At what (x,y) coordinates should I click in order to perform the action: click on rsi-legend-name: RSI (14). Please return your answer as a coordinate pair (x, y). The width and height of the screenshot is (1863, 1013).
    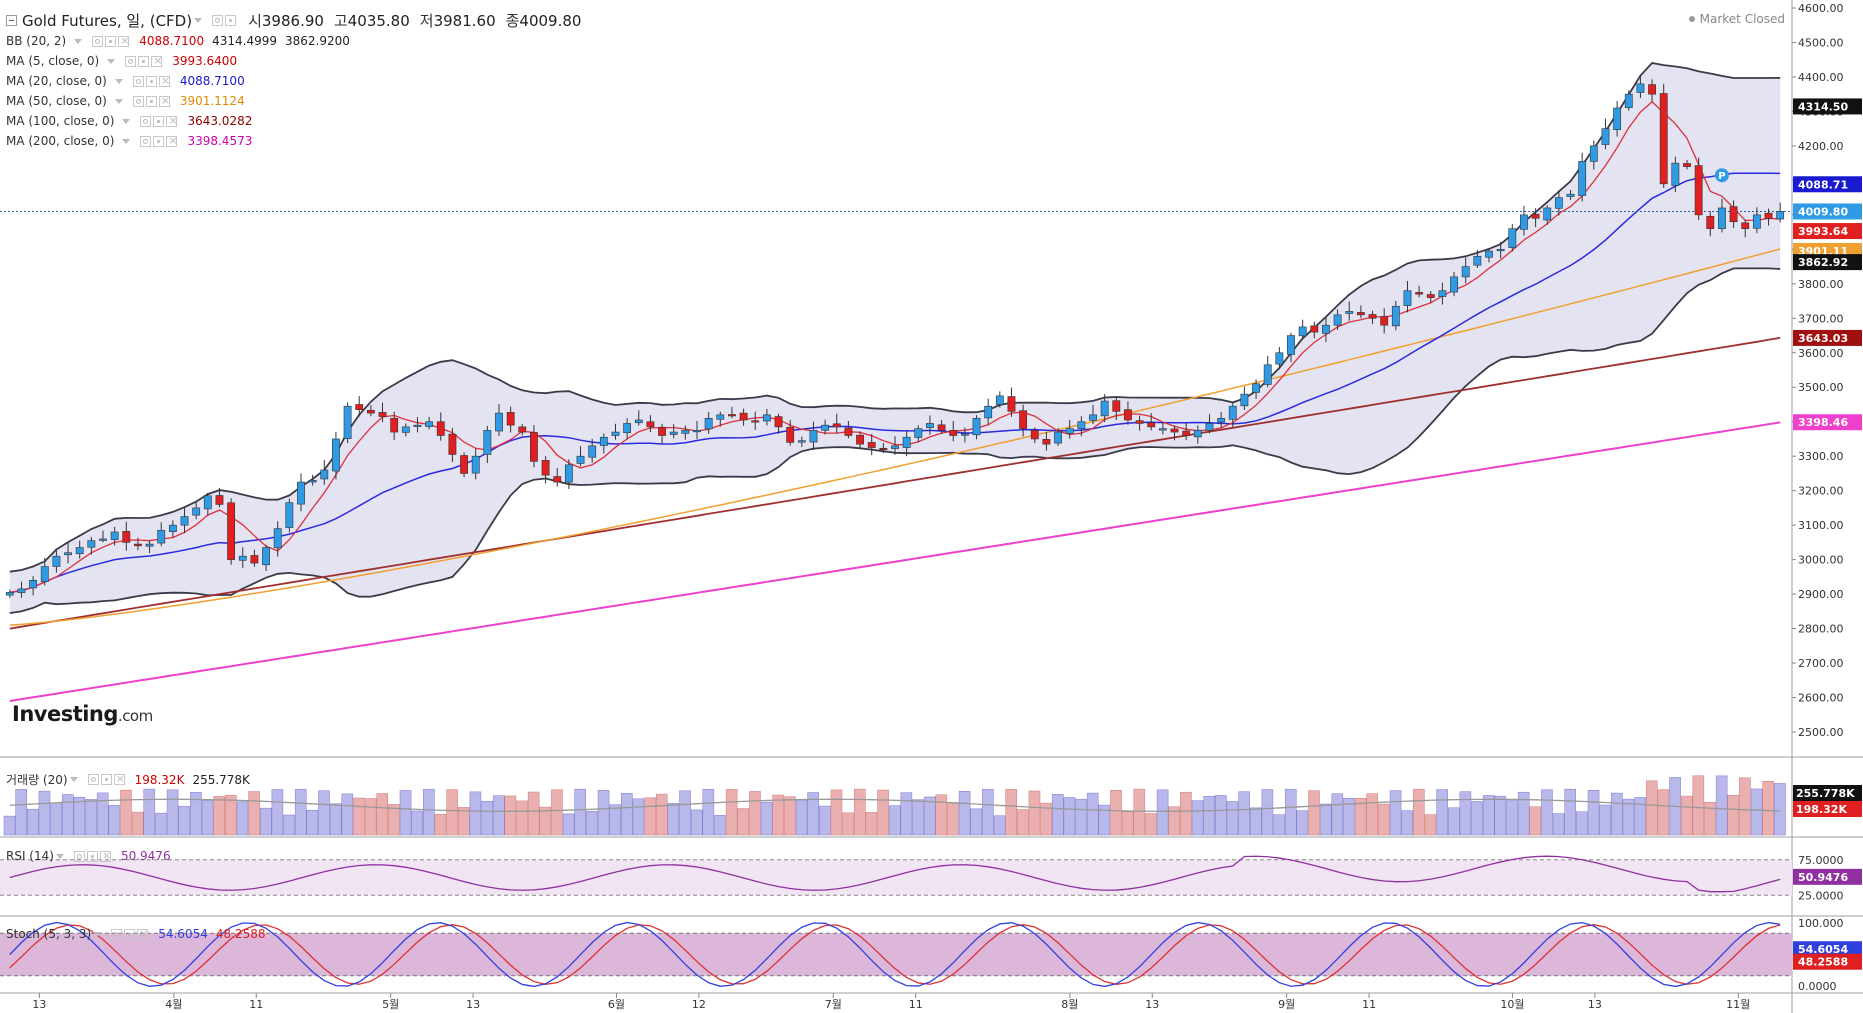
    Looking at the image, I should click on (30, 856).